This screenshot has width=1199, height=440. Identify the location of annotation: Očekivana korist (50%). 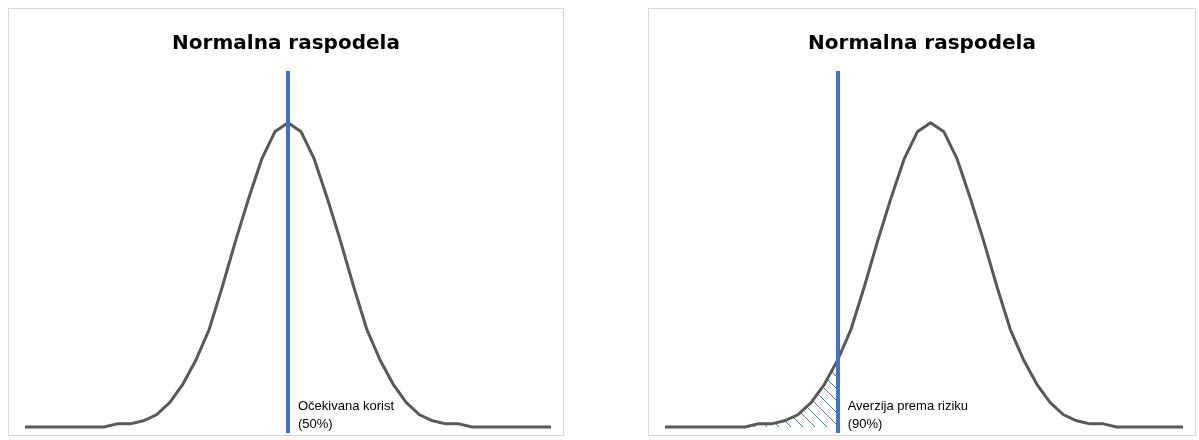
(346, 414).